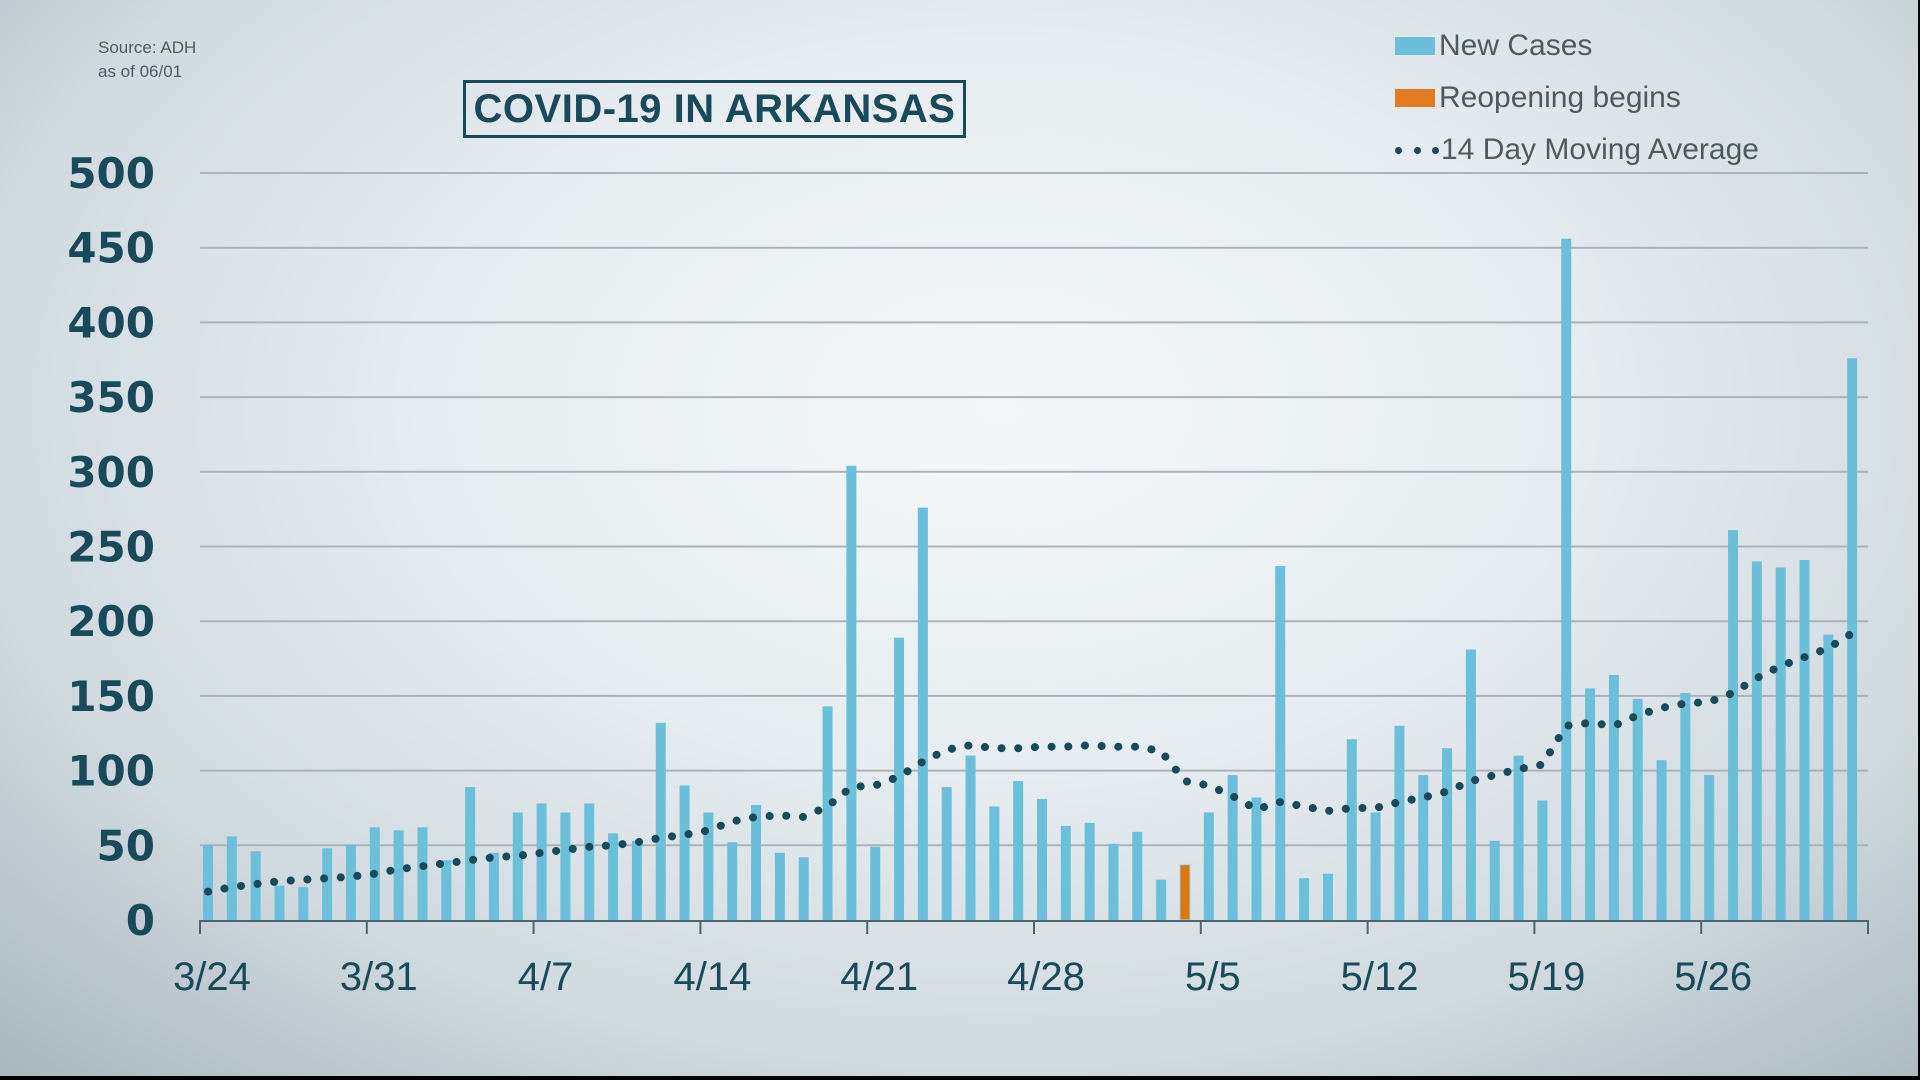 This screenshot has width=1920, height=1080. Describe the element at coordinates (879, 977) in the screenshot. I see `x-tick-label: 4/21` at that location.